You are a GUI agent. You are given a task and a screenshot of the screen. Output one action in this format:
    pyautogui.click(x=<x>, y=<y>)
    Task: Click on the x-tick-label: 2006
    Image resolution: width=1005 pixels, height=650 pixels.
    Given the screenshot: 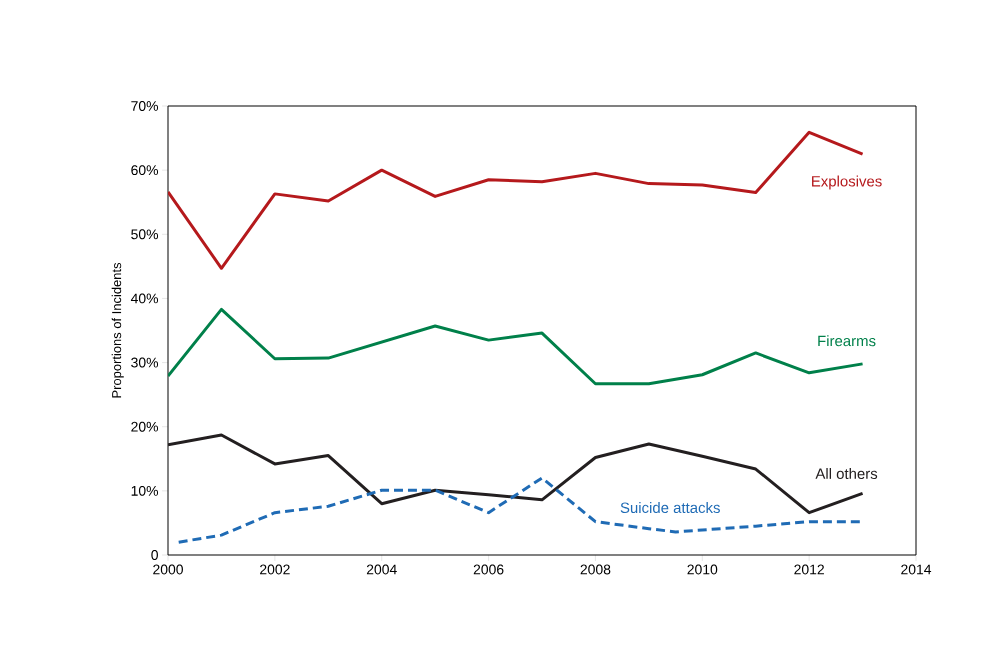 What is the action you would take?
    pyautogui.click(x=488, y=569)
    